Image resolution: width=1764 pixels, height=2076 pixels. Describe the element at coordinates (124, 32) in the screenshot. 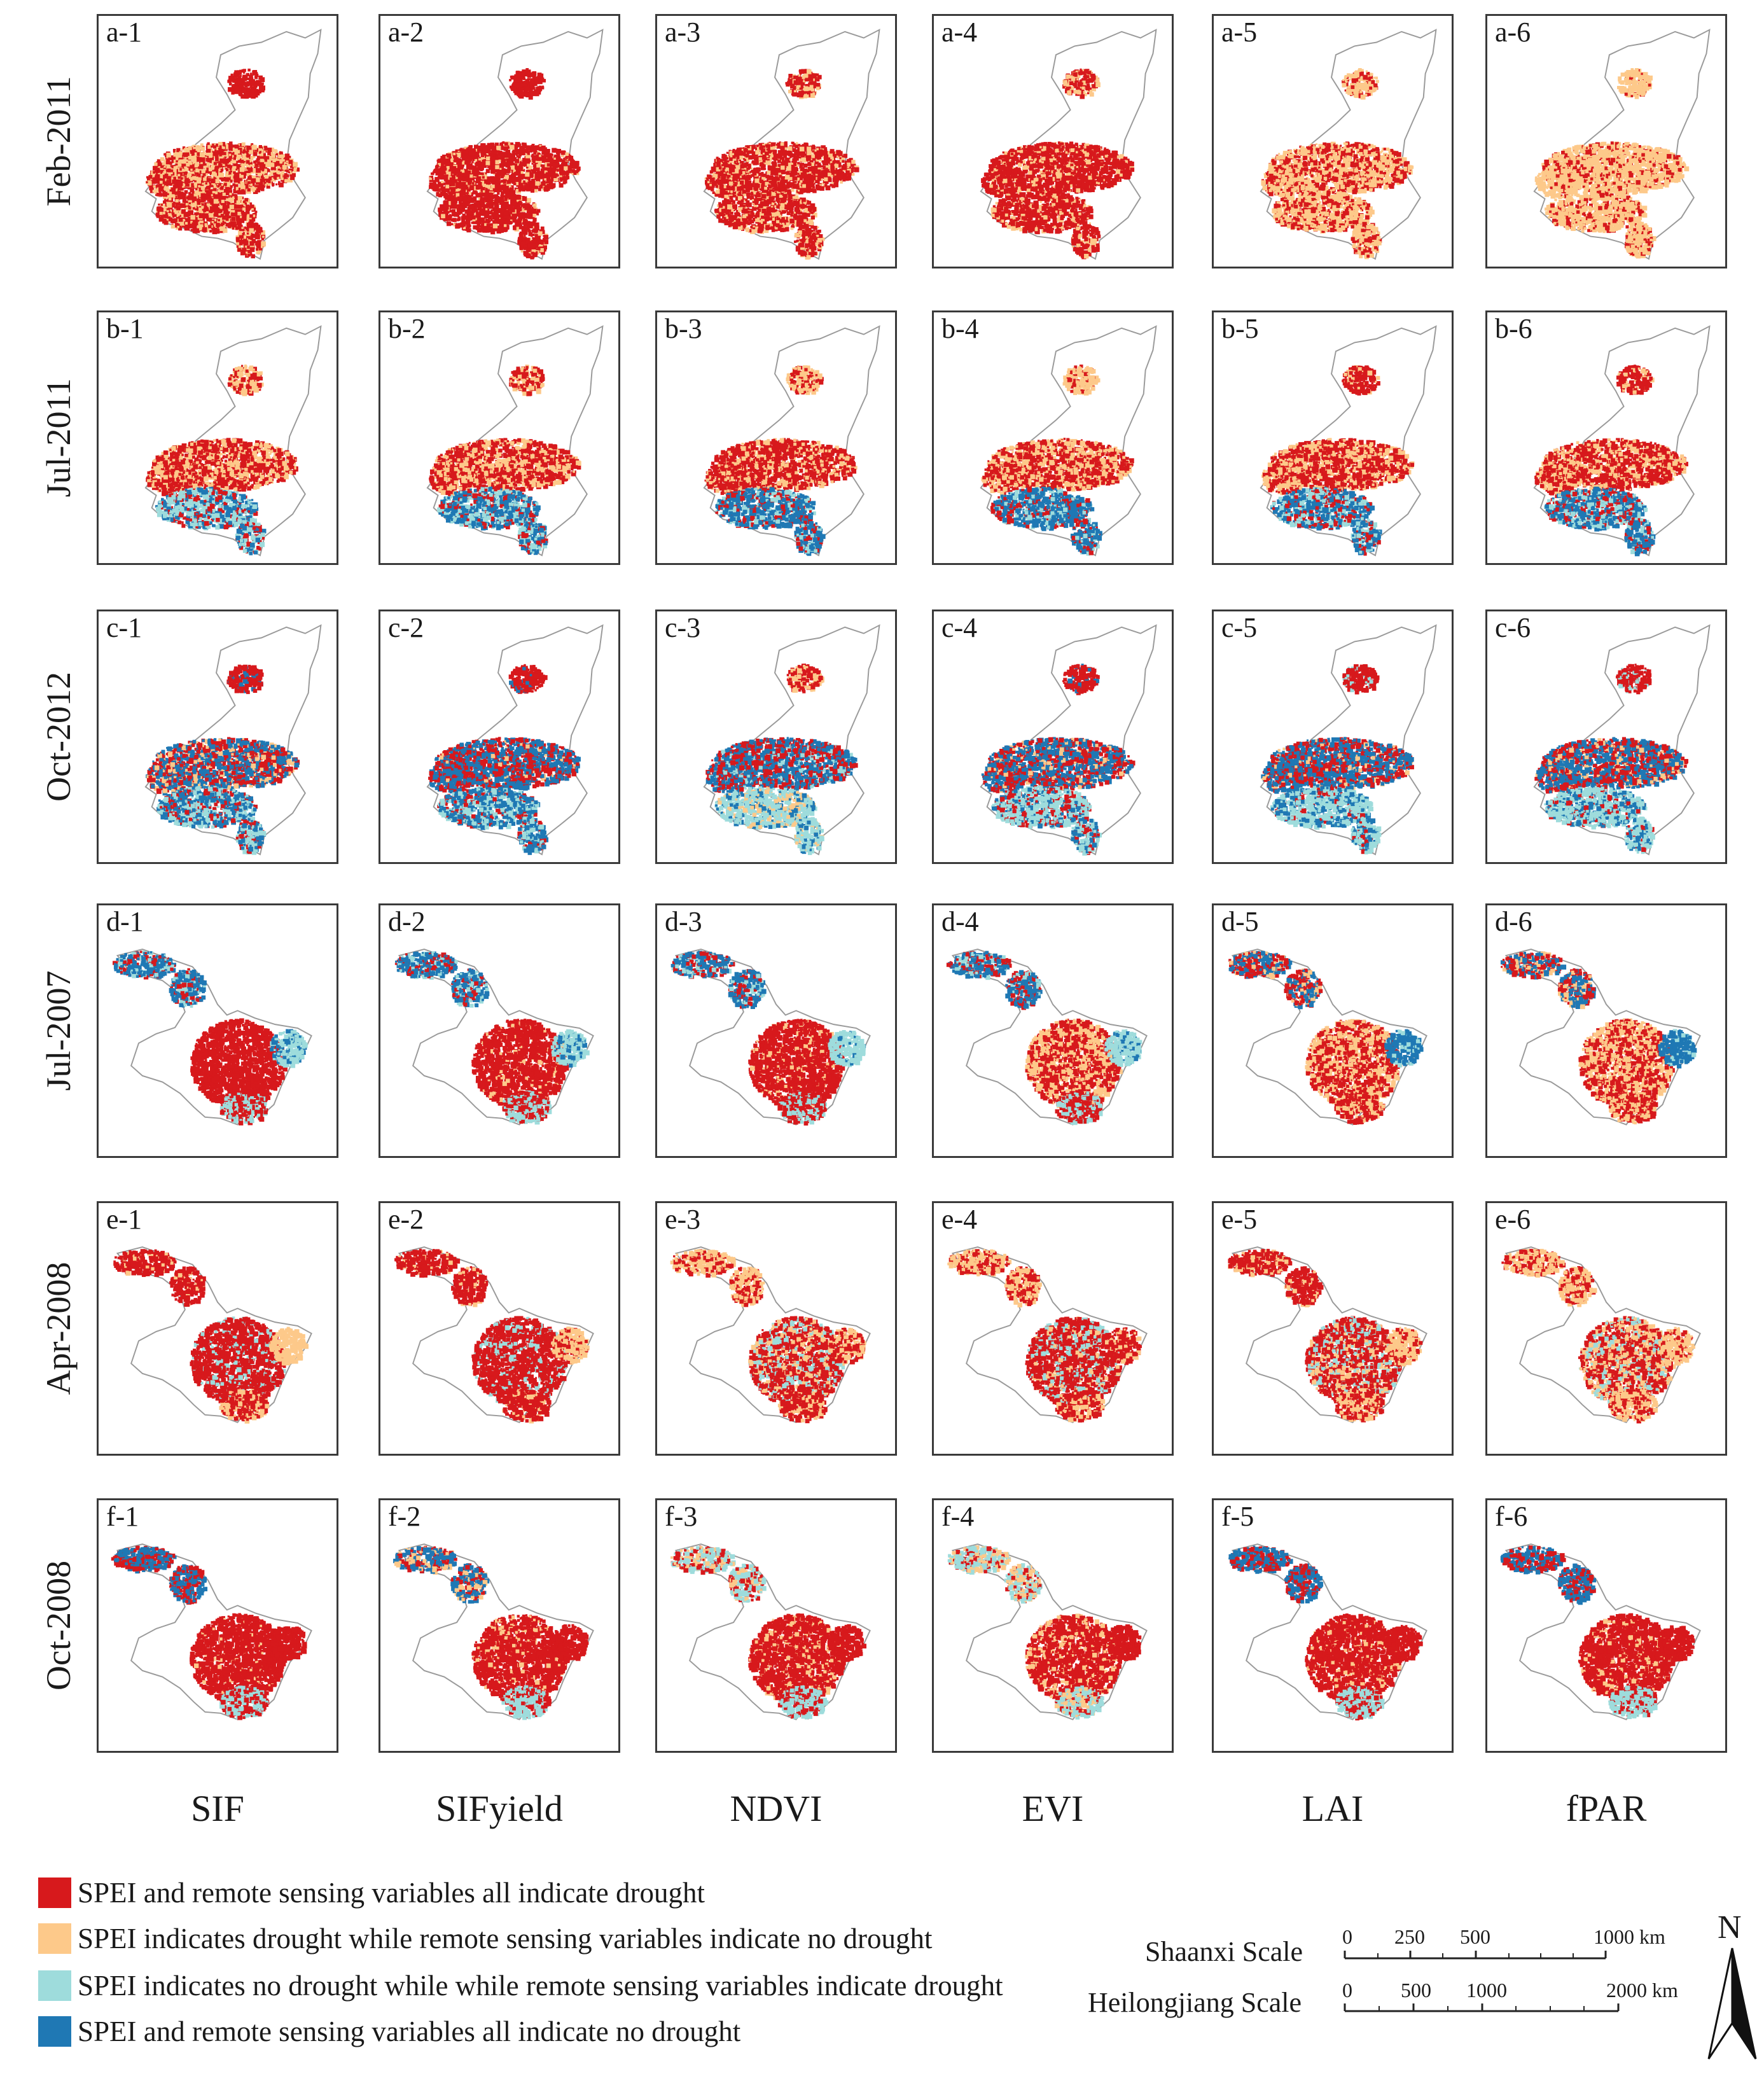

I see `panel-label: a-1` at that location.